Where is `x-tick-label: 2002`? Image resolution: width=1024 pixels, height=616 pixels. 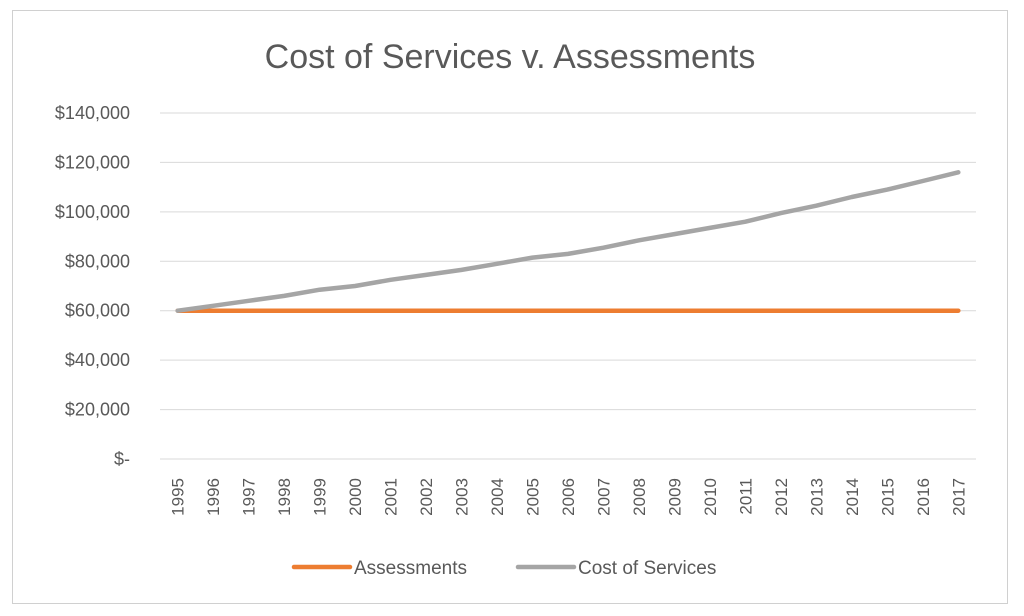 x-tick-label: 2002 is located at coordinates (426, 497).